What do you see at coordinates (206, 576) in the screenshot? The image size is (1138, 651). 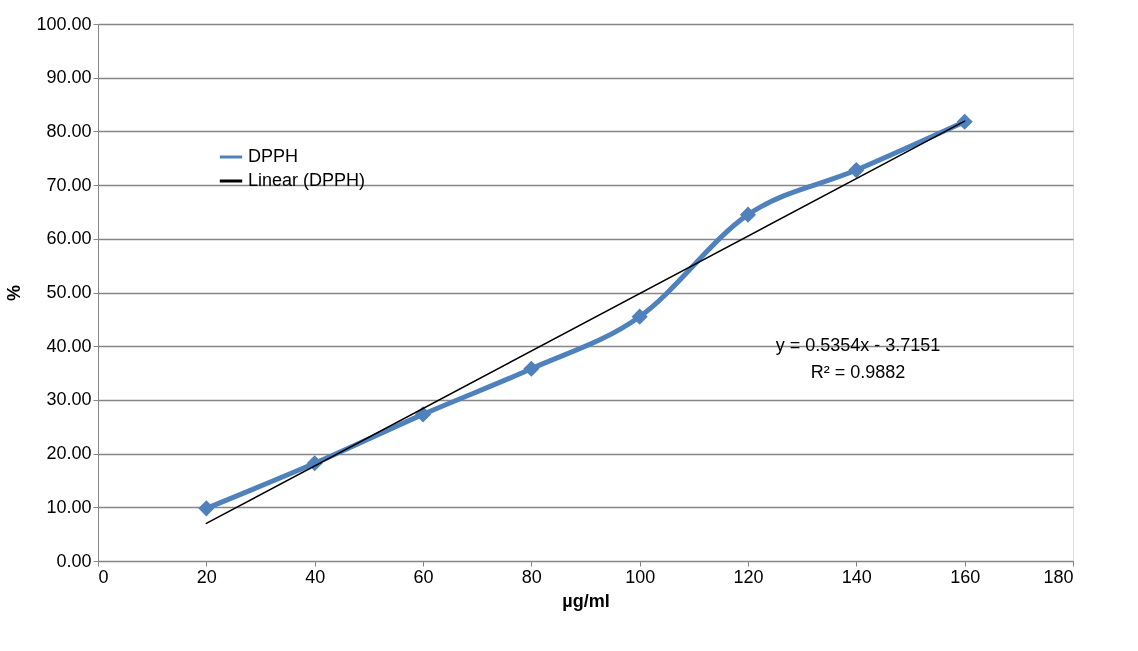 I see `x-tick-label: 20` at bounding box center [206, 576].